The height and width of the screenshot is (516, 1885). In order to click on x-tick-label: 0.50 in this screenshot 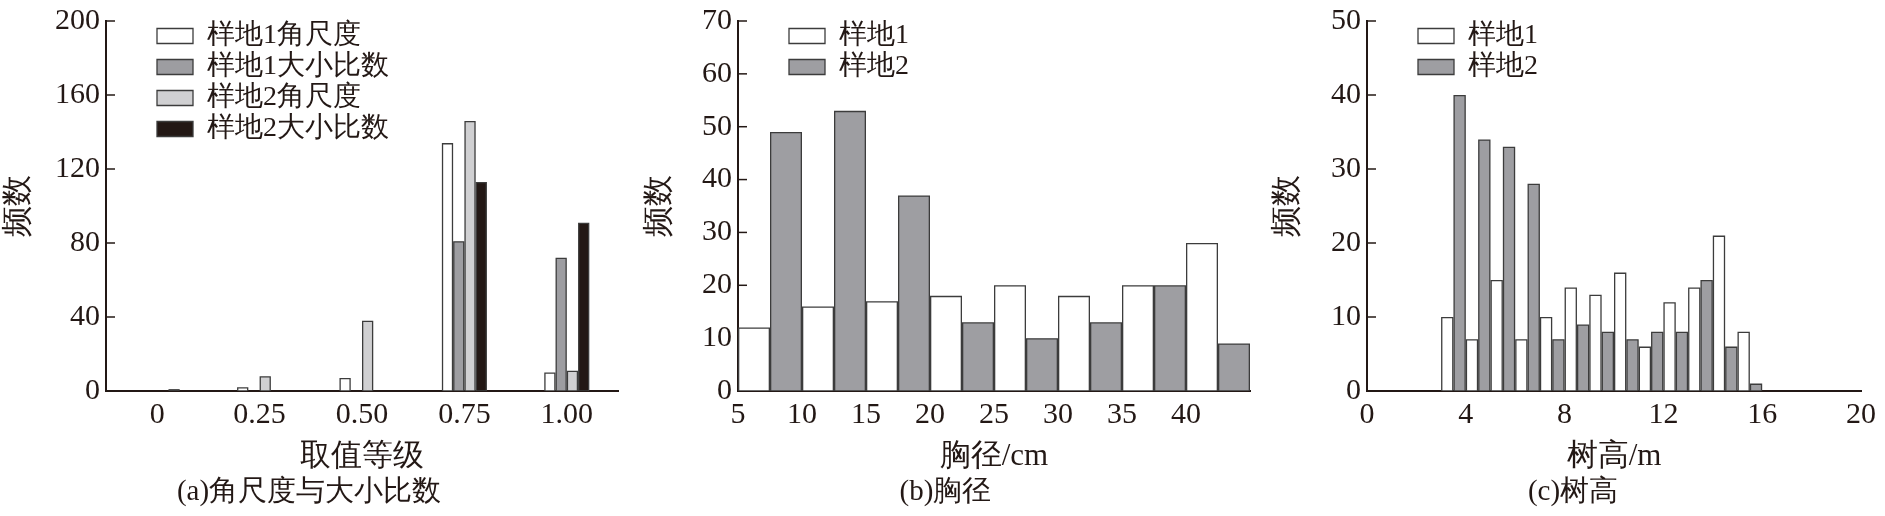, I will do `click(362, 412)`.